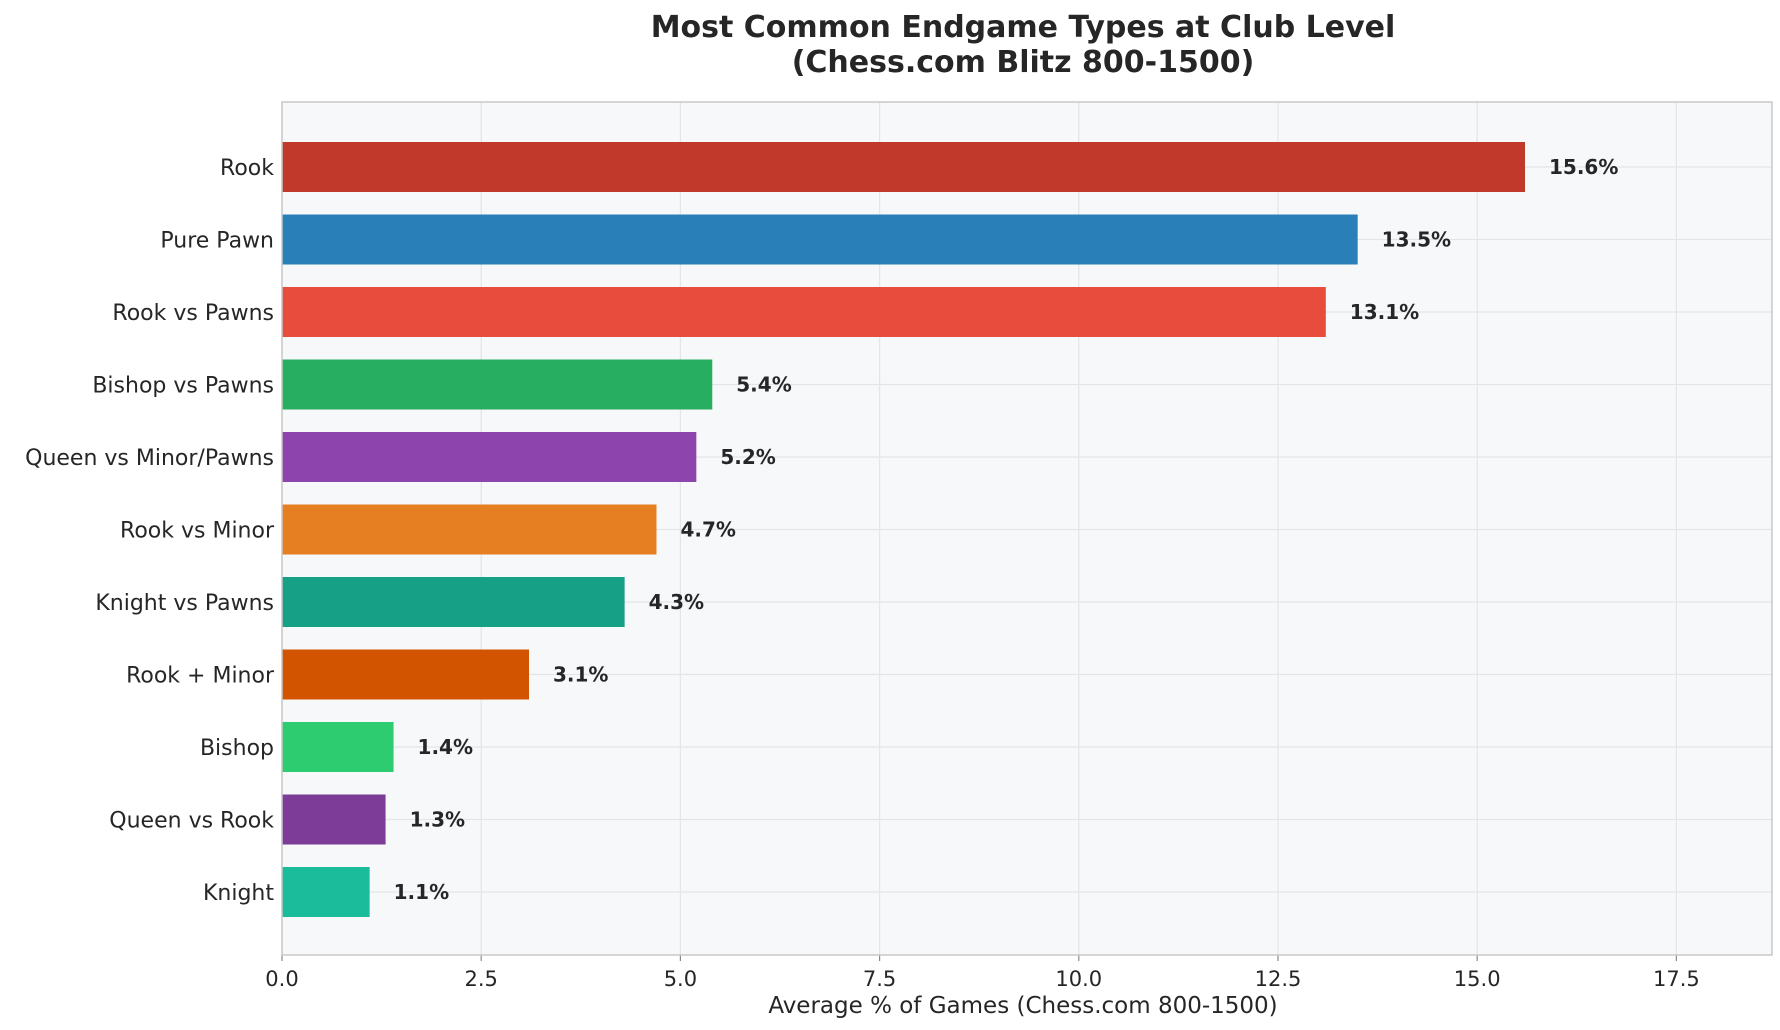  Describe the element at coordinates (1022, 1006) in the screenshot. I see `x-axis-label: Average % of Games (Chess.com 800-1500)` at that location.